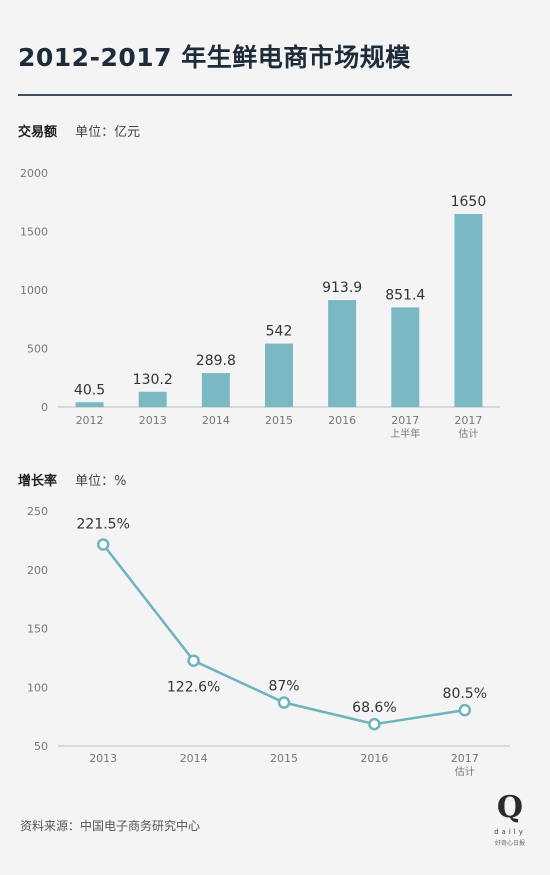 This screenshot has height=875, width=550. What do you see at coordinates (405, 433) in the screenshot?
I see `bar-x-tick-label: 上半年` at bounding box center [405, 433].